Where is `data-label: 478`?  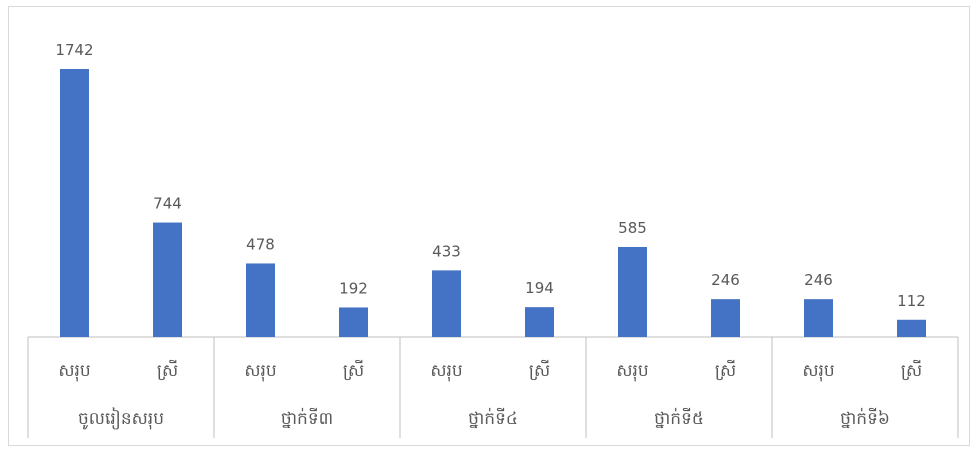
data-label: 478 is located at coordinates (260, 244).